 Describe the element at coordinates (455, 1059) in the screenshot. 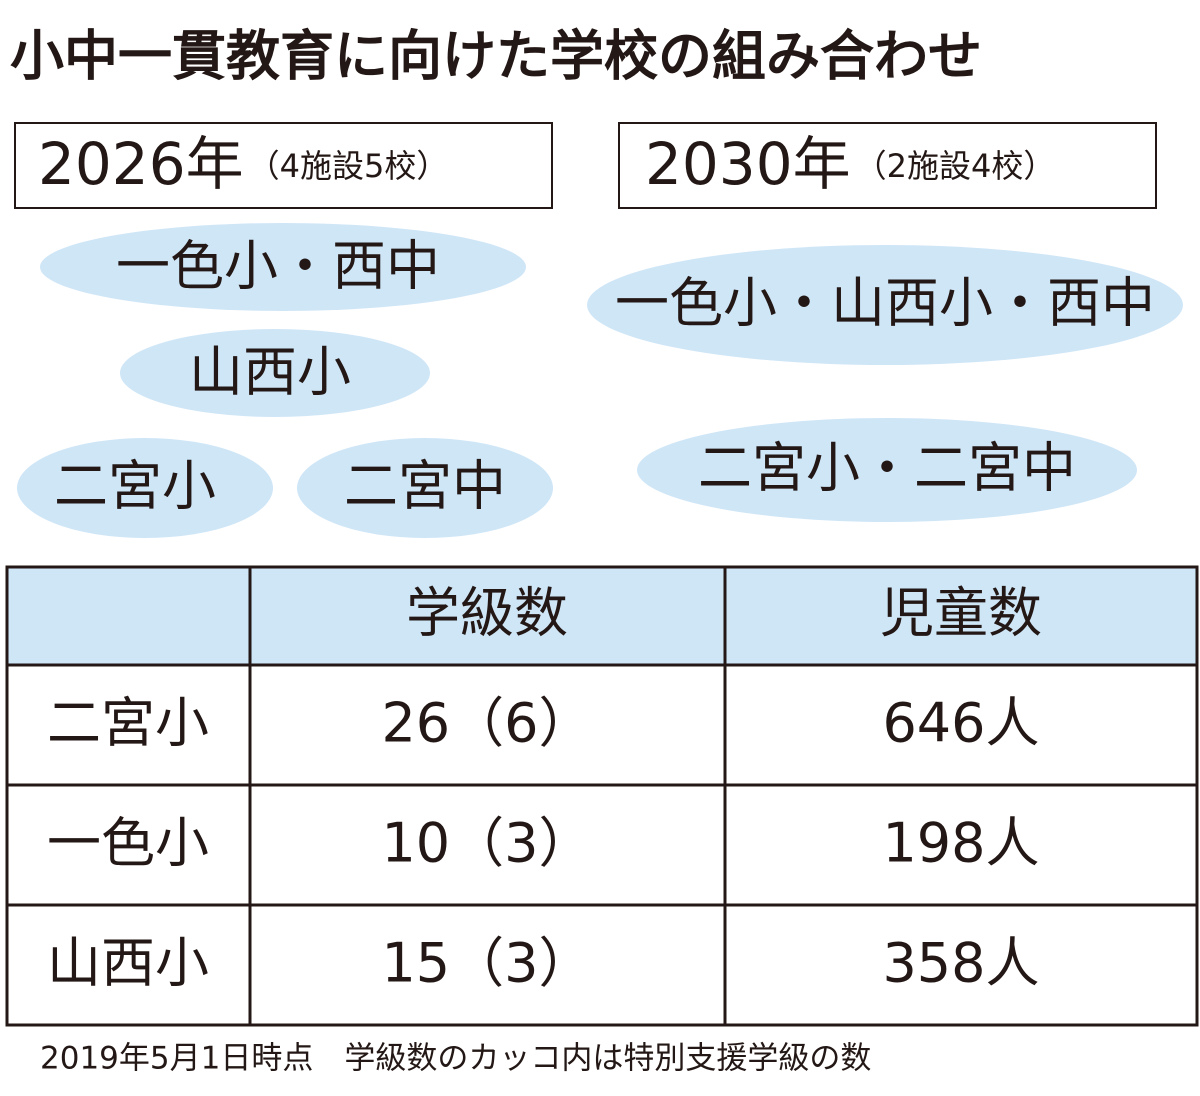

I see `footnote: 2019年5月1日時点 学級数のカッコ内は特別支援学級の数` at that location.